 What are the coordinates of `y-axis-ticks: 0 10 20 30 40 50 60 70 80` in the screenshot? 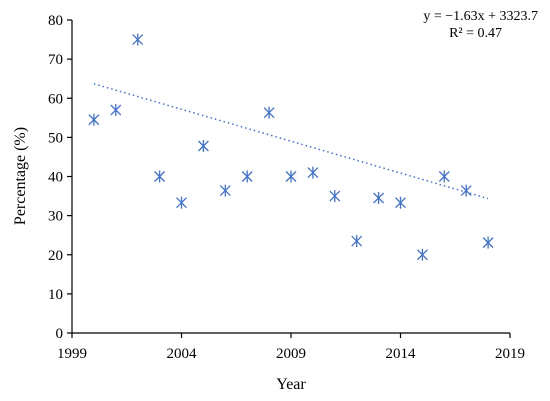 It's located at (60, 177).